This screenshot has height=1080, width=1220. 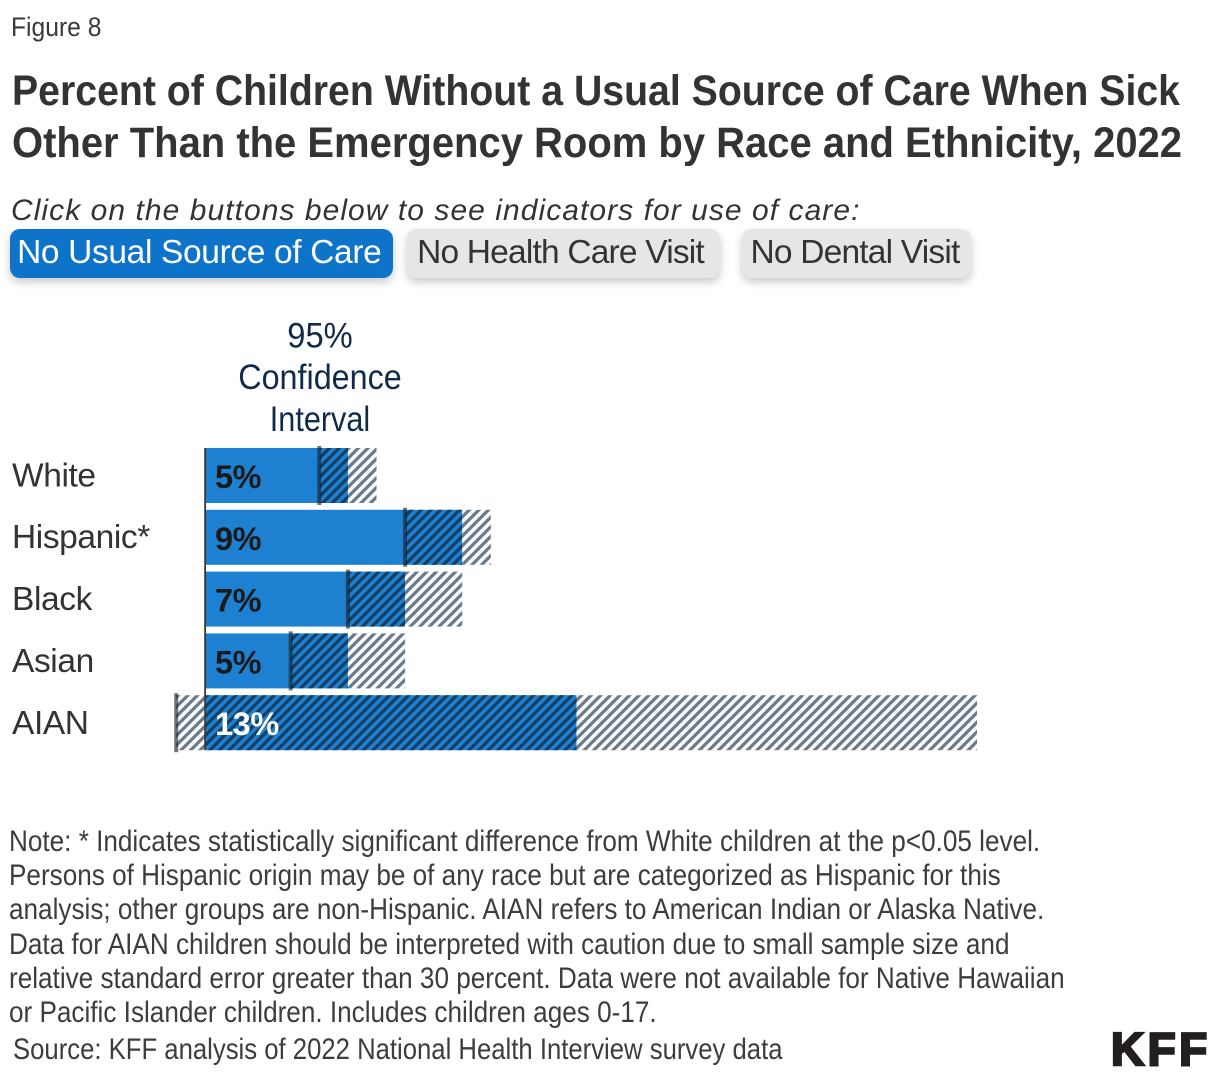 I want to click on svg-text: Black, so click(x=52, y=599).